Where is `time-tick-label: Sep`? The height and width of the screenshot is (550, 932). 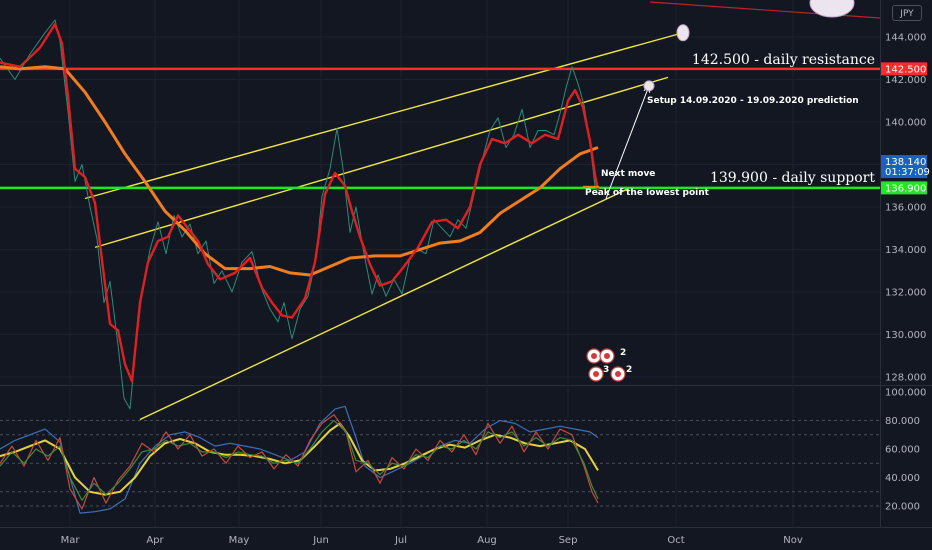 time-tick-label: Sep is located at coordinates (568, 540).